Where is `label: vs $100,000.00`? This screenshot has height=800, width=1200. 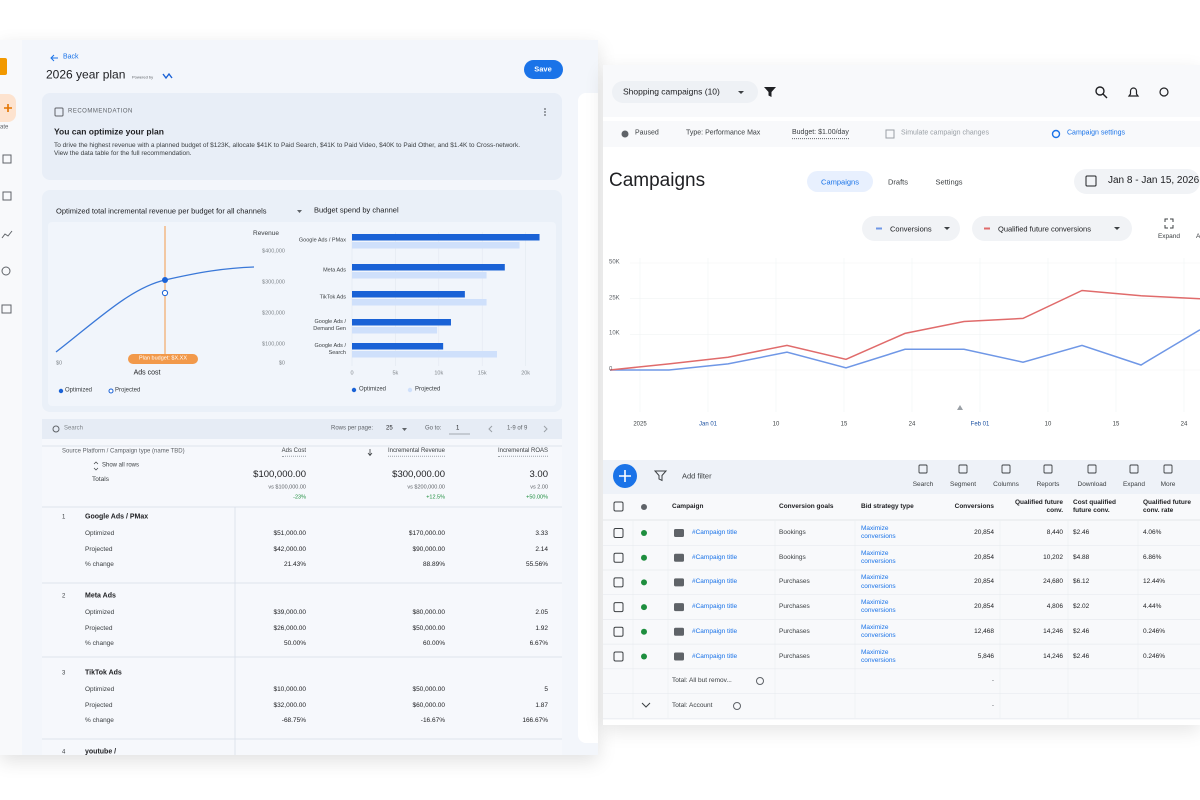
label: vs $100,000.00 is located at coordinates (287, 487).